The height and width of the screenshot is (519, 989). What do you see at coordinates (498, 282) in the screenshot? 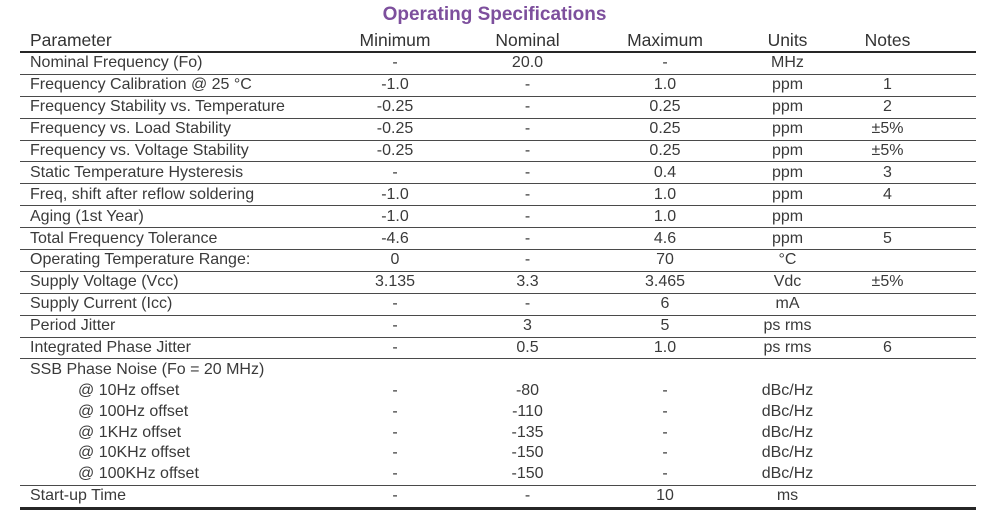
I see `table-row: Supply Voltage (Vcc) 3.135 3.3 3.465 Vdc ±5%` at bounding box center [498, 282].